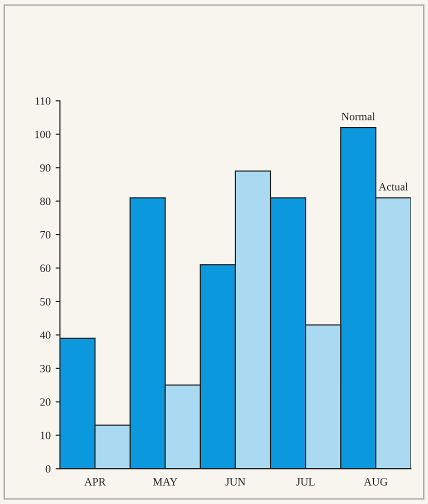 The height and width of the screenshot is (504, 428). I want to click on y-tick-label: 90, so click(45, 168).